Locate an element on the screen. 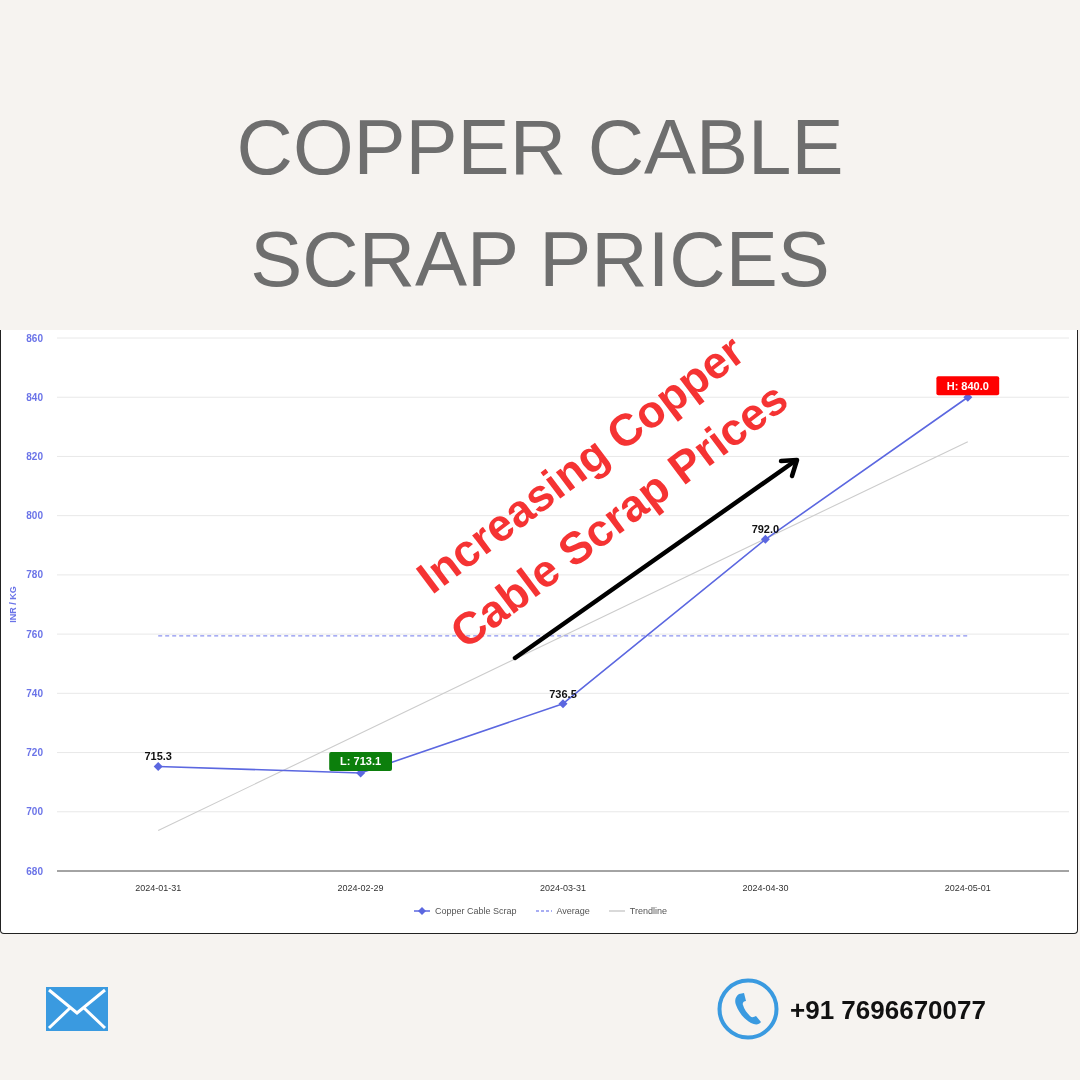  x-tick-label: 2024-02-29 is located at coordinates (360, 888).